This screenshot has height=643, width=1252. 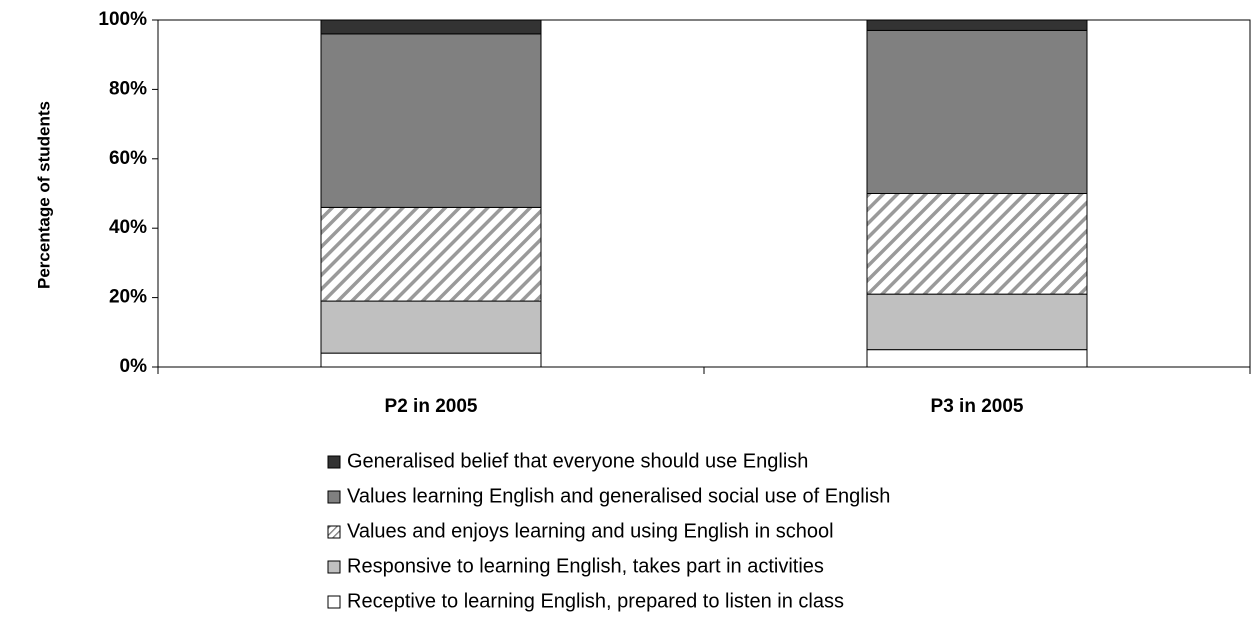 I want to click on y-tick-label: 80%, so click(x=128, y=88).